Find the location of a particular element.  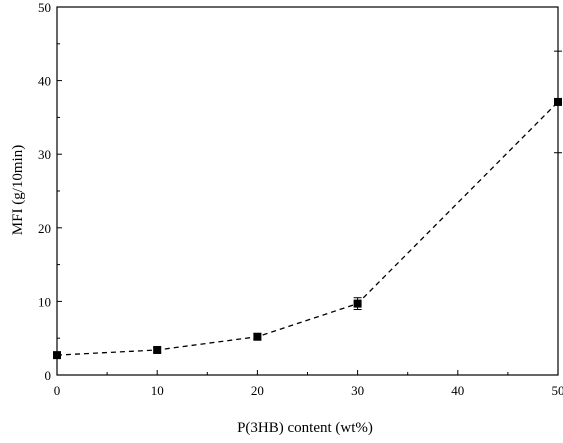

x-tick-label: 0 is located at coordinates (57, 390).